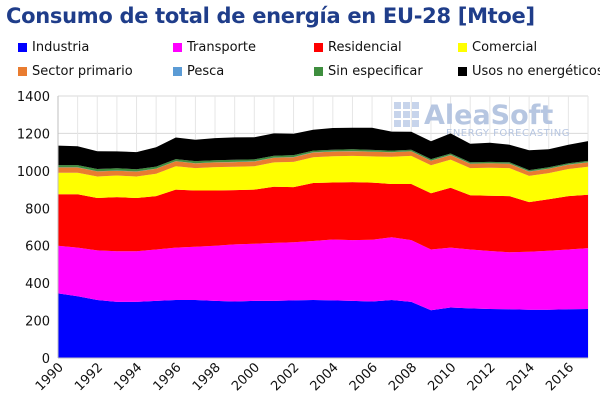 This screenshot has height=416, width=600. Describe the element at coordinates (33, 97) in the screenshot. I see `y-tick-label: 1400` at that location.